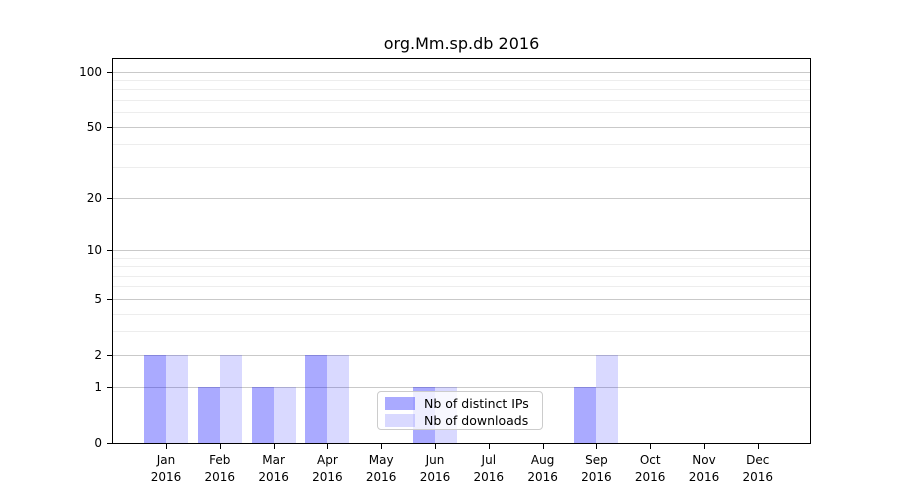 This screenshot has width=900, height=500. Describe the element at coordinates (758, 468) in the screenshot. I see `x-axis-tick-label: Dec 2016` at that location.